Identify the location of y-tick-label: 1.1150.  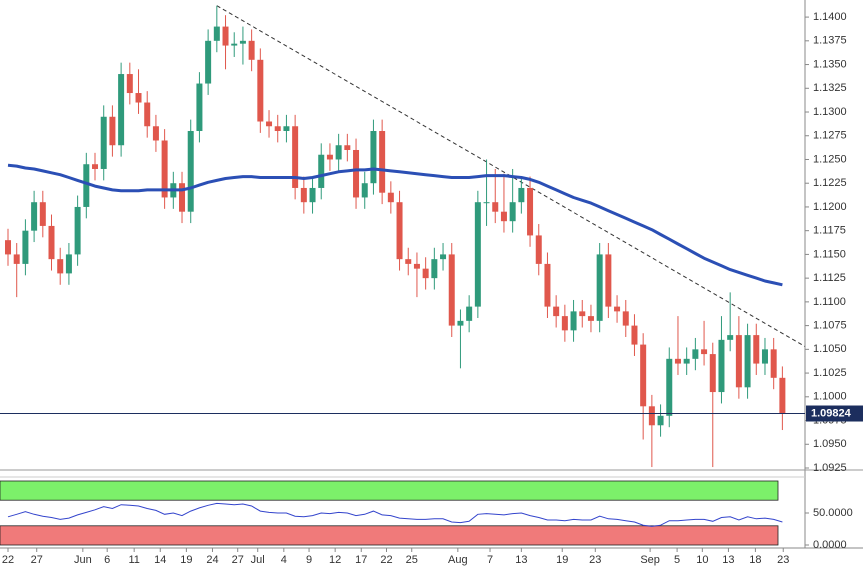
(829, 254).